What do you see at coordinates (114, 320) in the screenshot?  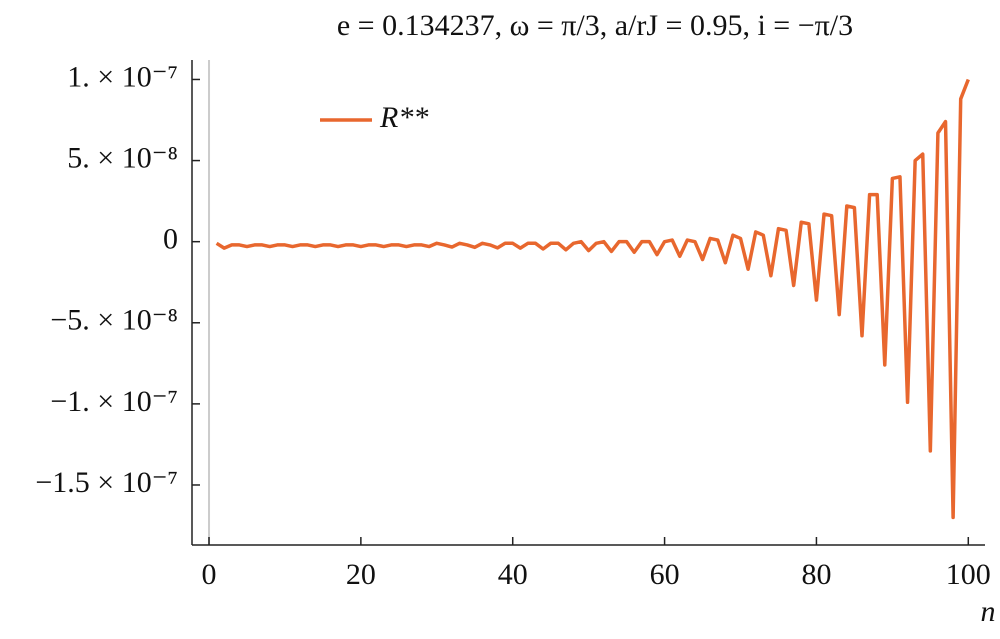 I see `y-tick-label: −5. × 10⁻⁸` at bounding box center [114, 320].